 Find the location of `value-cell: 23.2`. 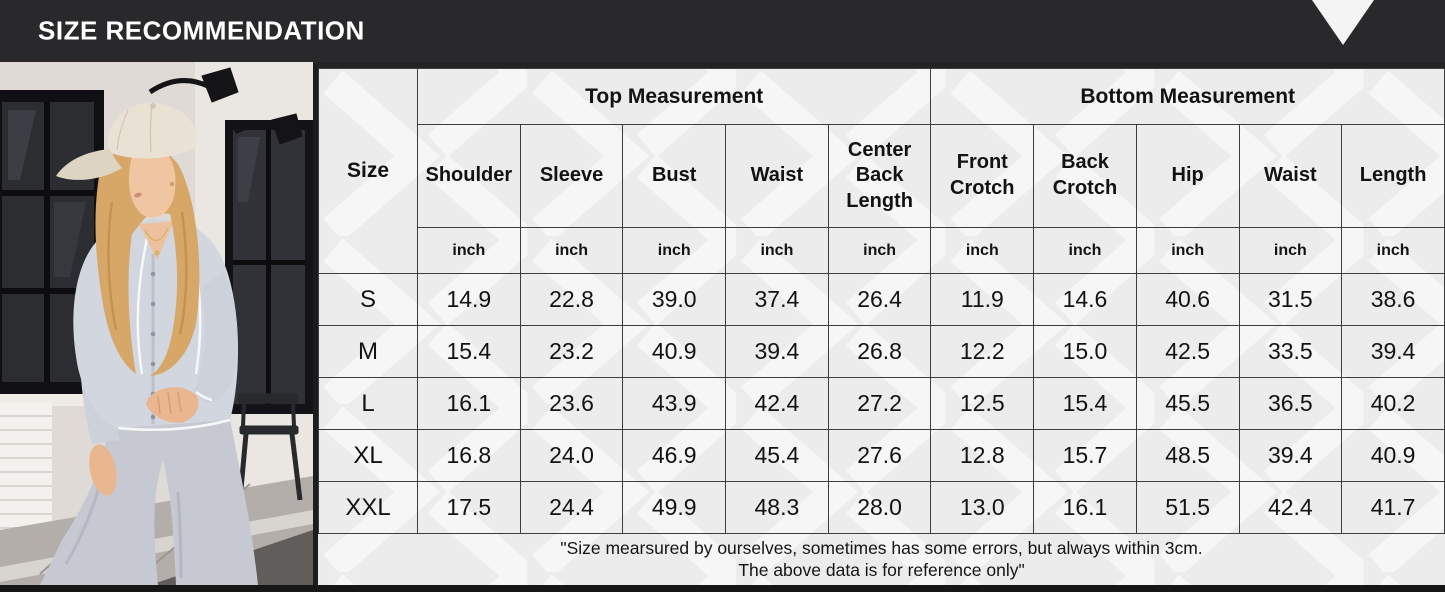

value-cell: 23.2 is located at coordinates (571, 351).